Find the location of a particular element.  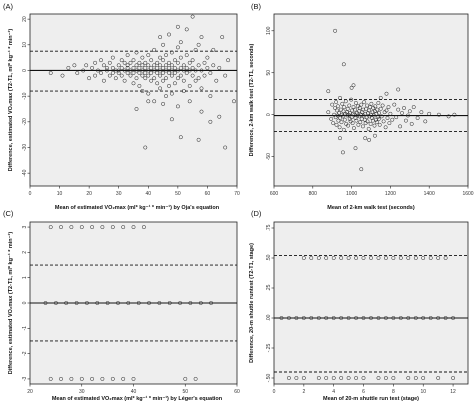

panel-d-y-tick-label: .50 is located at coordinates (269, 257).